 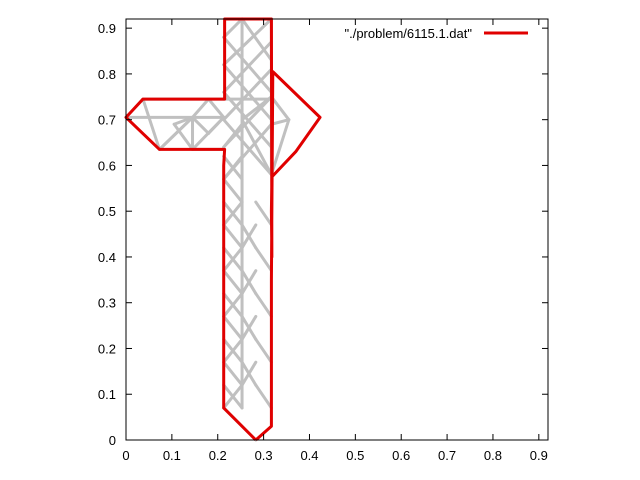 I want to click on x-tick-label: 0.7, so click(x=447, y=455).